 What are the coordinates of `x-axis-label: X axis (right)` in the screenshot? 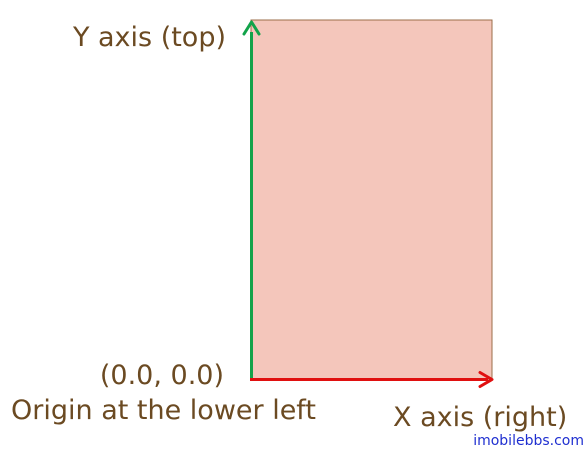 It's located at (480, 417).